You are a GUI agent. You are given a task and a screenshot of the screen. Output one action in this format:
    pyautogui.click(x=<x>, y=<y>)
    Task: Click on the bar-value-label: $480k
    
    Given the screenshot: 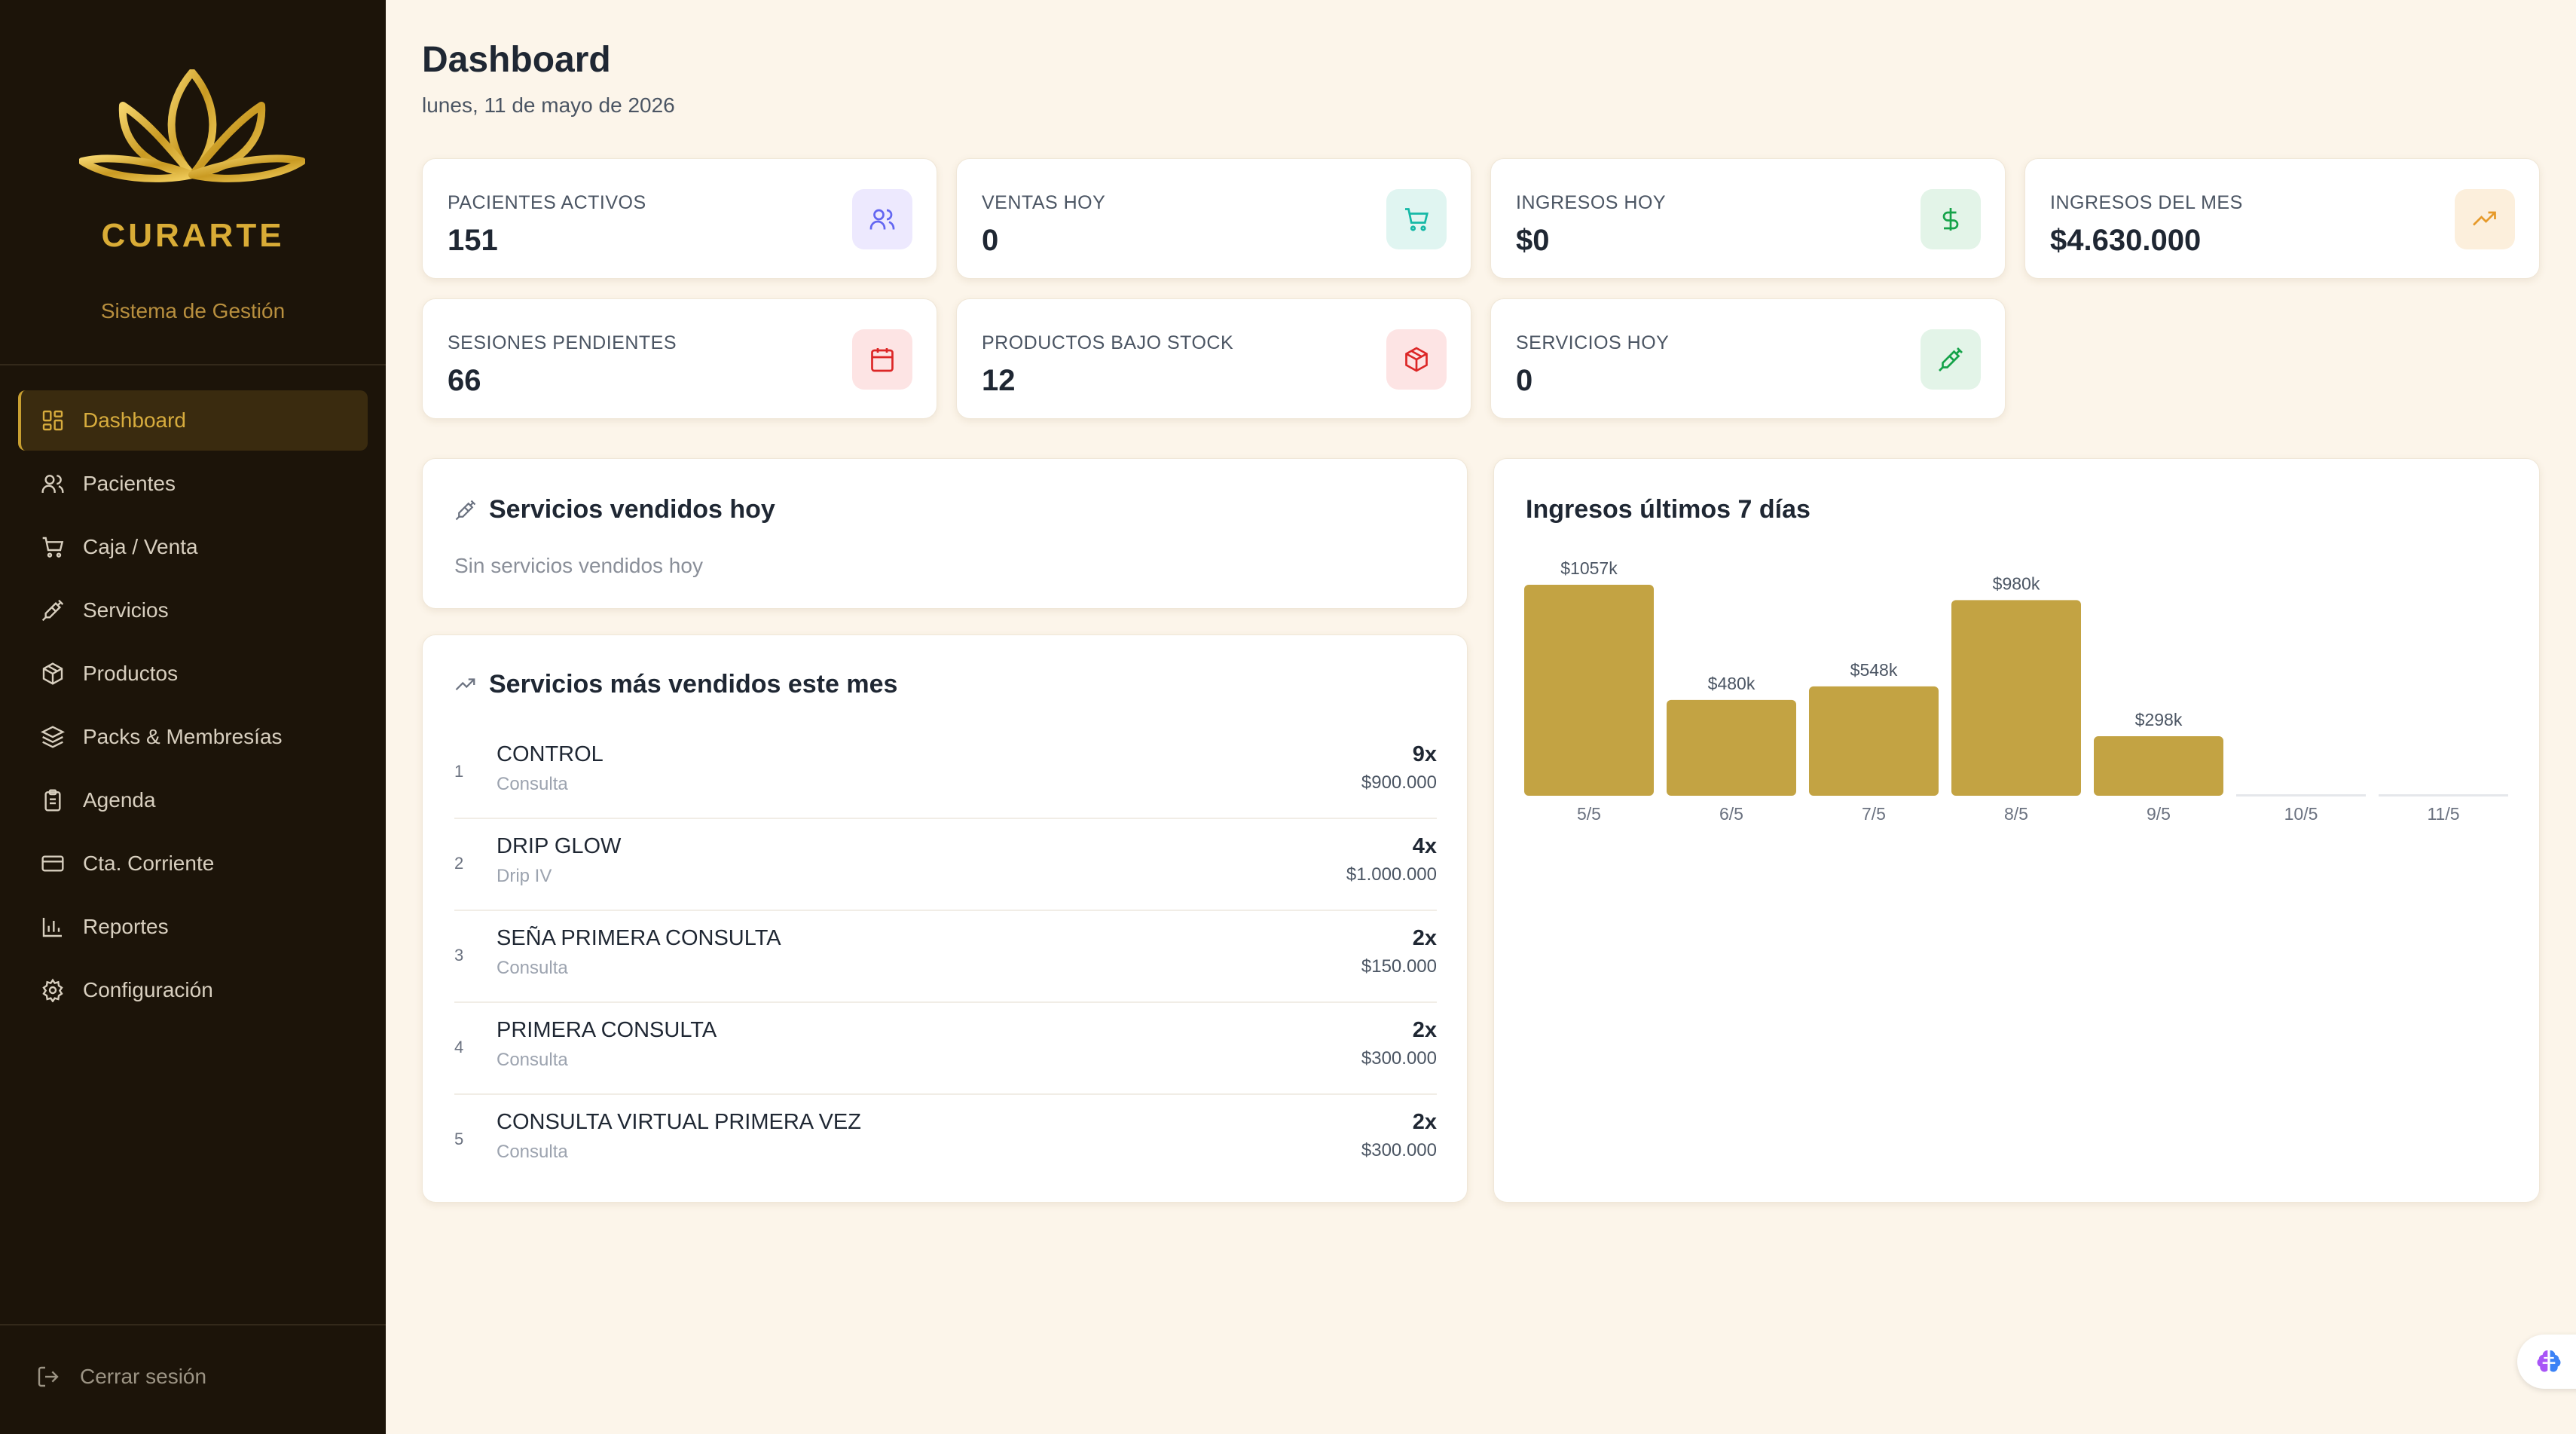 What is the action you would take?
    pyautogui.click(x=1732, y=683)
    